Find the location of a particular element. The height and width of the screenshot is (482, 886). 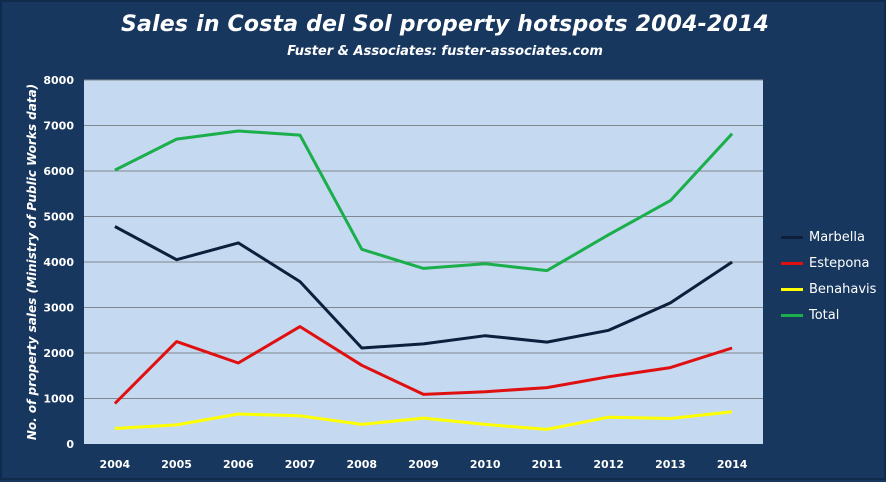

x-tick-label: 2009 is located at coordinates (423, 464).